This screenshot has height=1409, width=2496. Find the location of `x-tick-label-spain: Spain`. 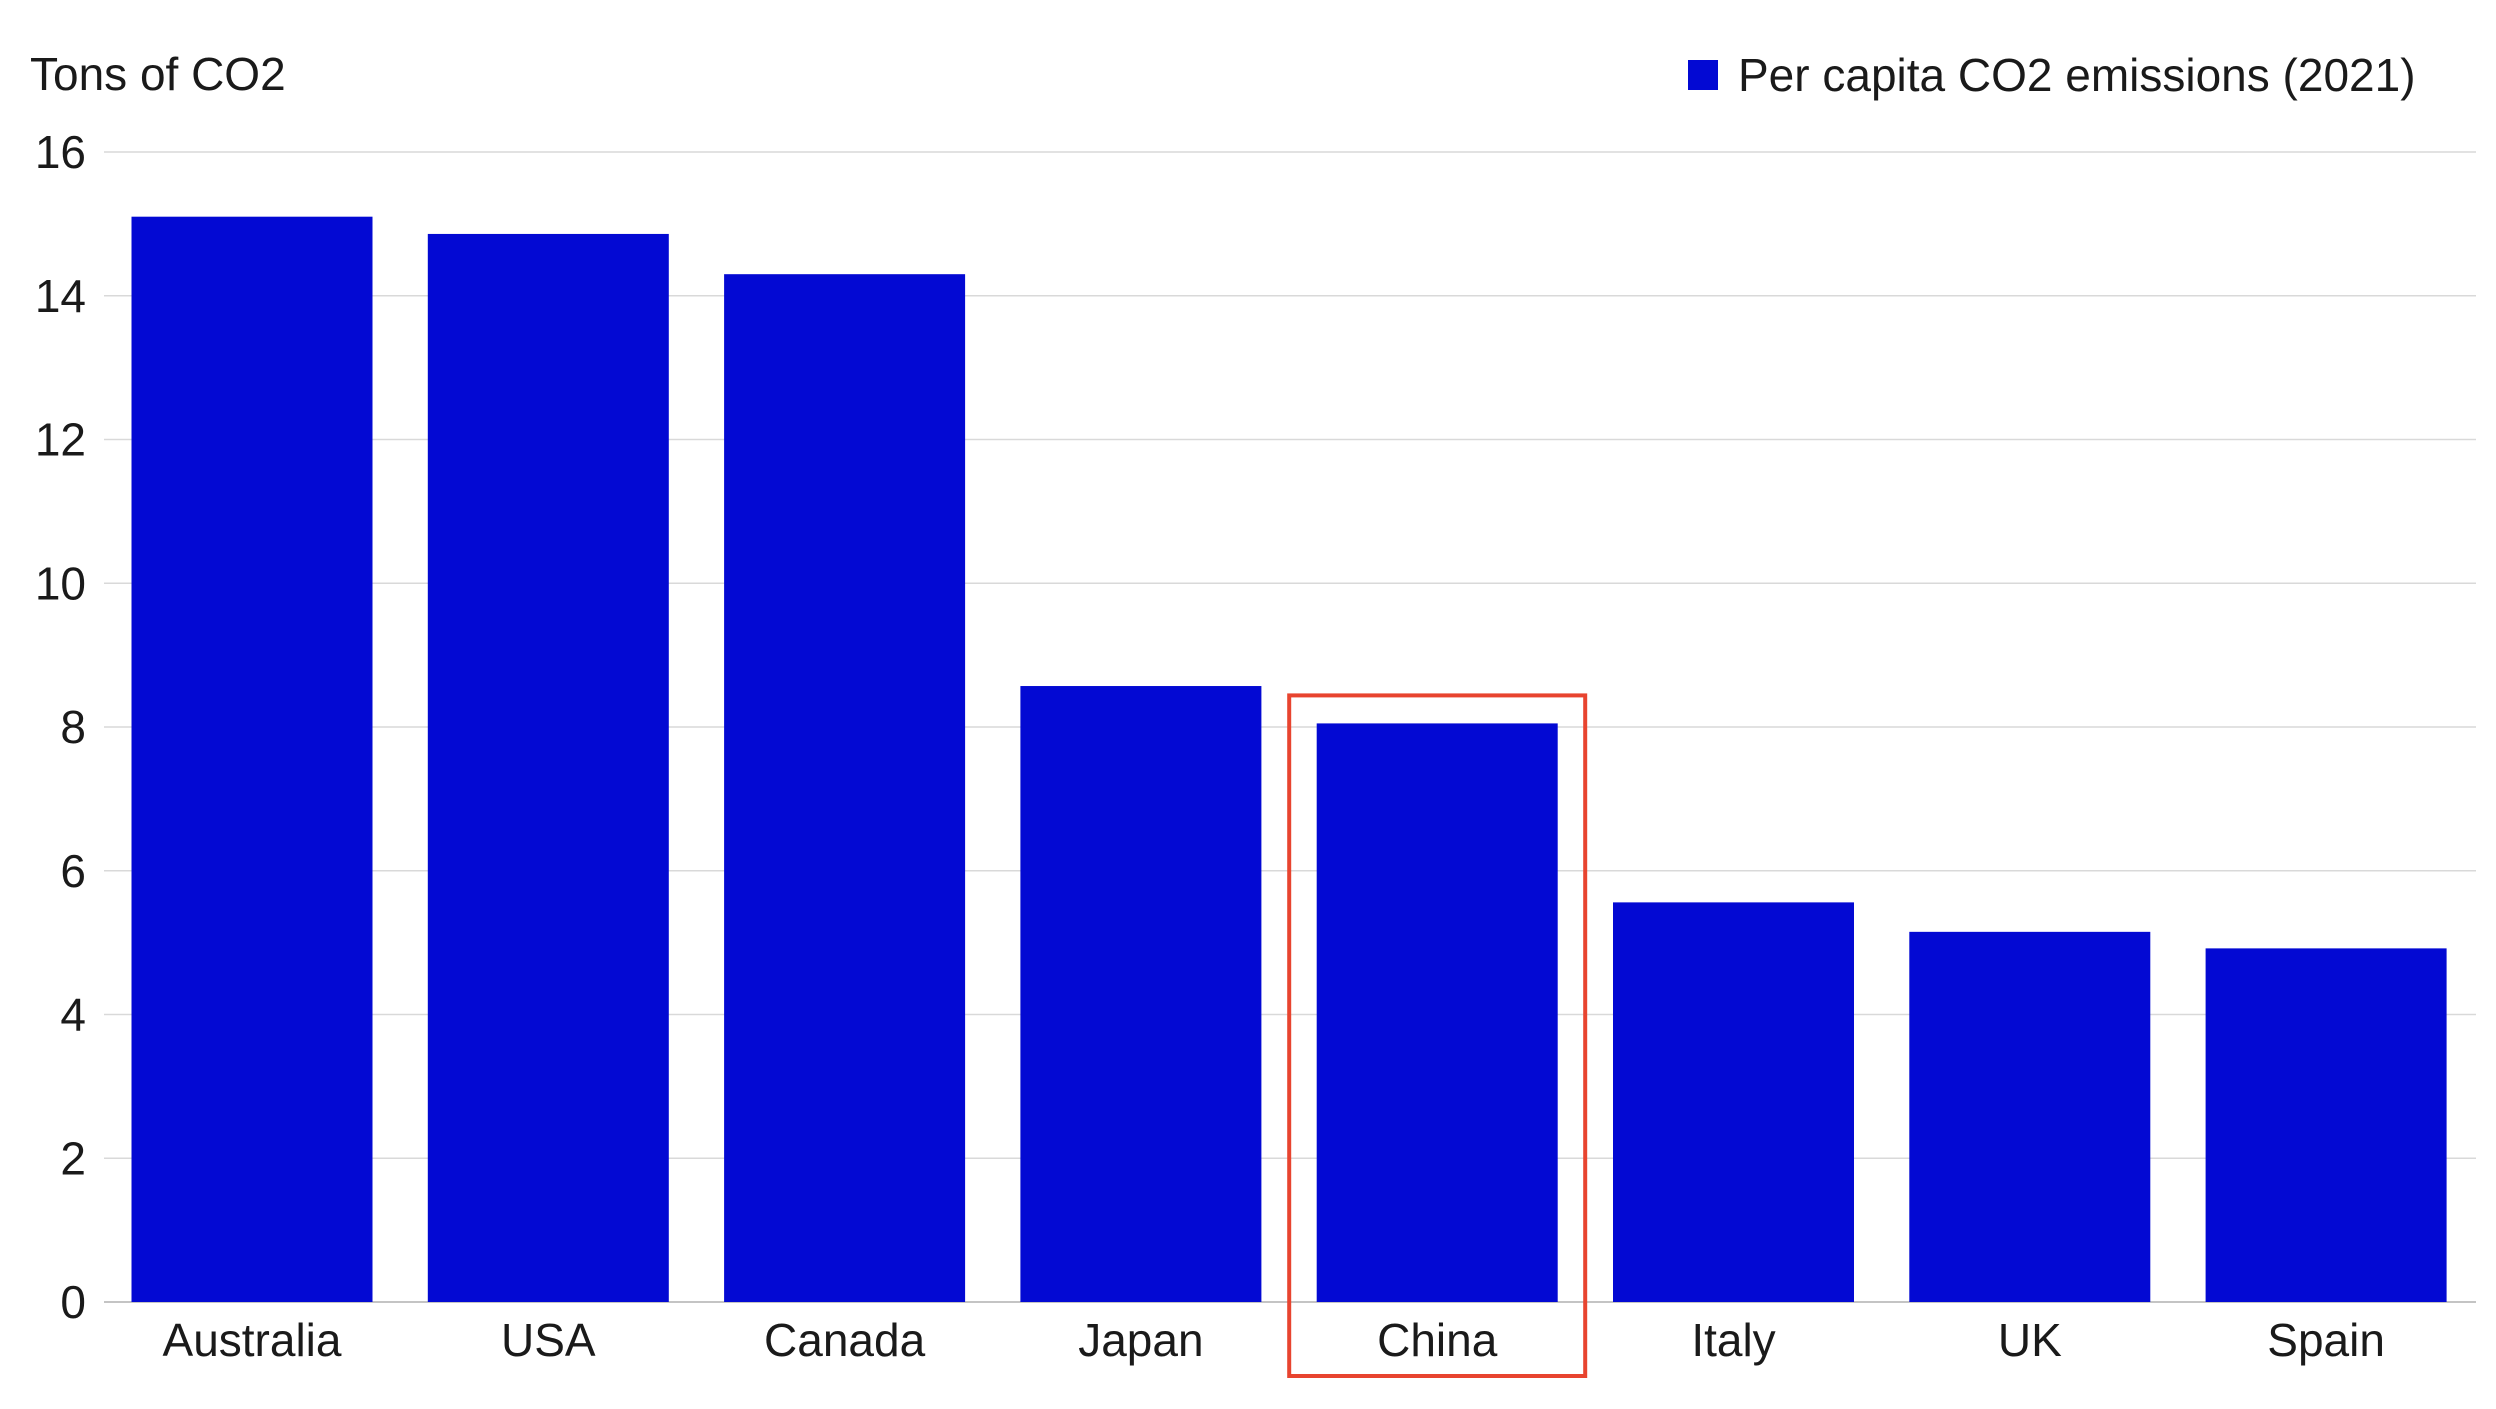

x-tick-label-spain: Spain is located at coordinates (2326, 1340).